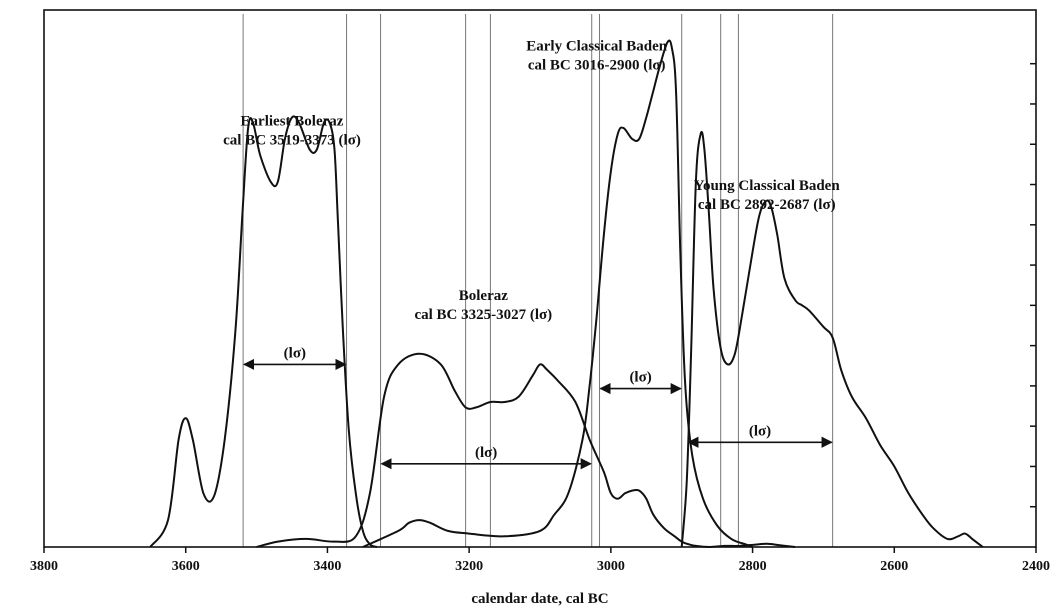  Describe the element at coordinates (327, 566) in the screenshot. I see `x-tick-label-2: 3400` at that location.